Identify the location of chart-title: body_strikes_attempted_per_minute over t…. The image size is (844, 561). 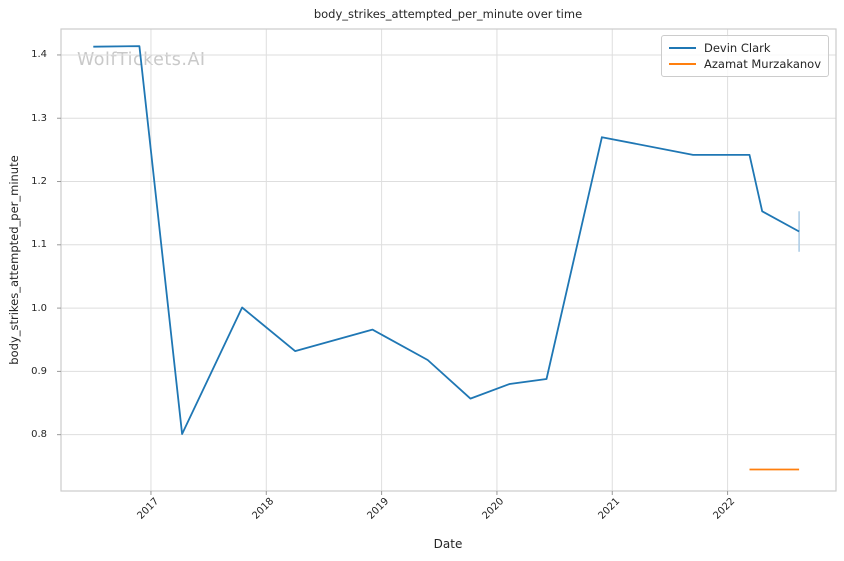
(448, 14).